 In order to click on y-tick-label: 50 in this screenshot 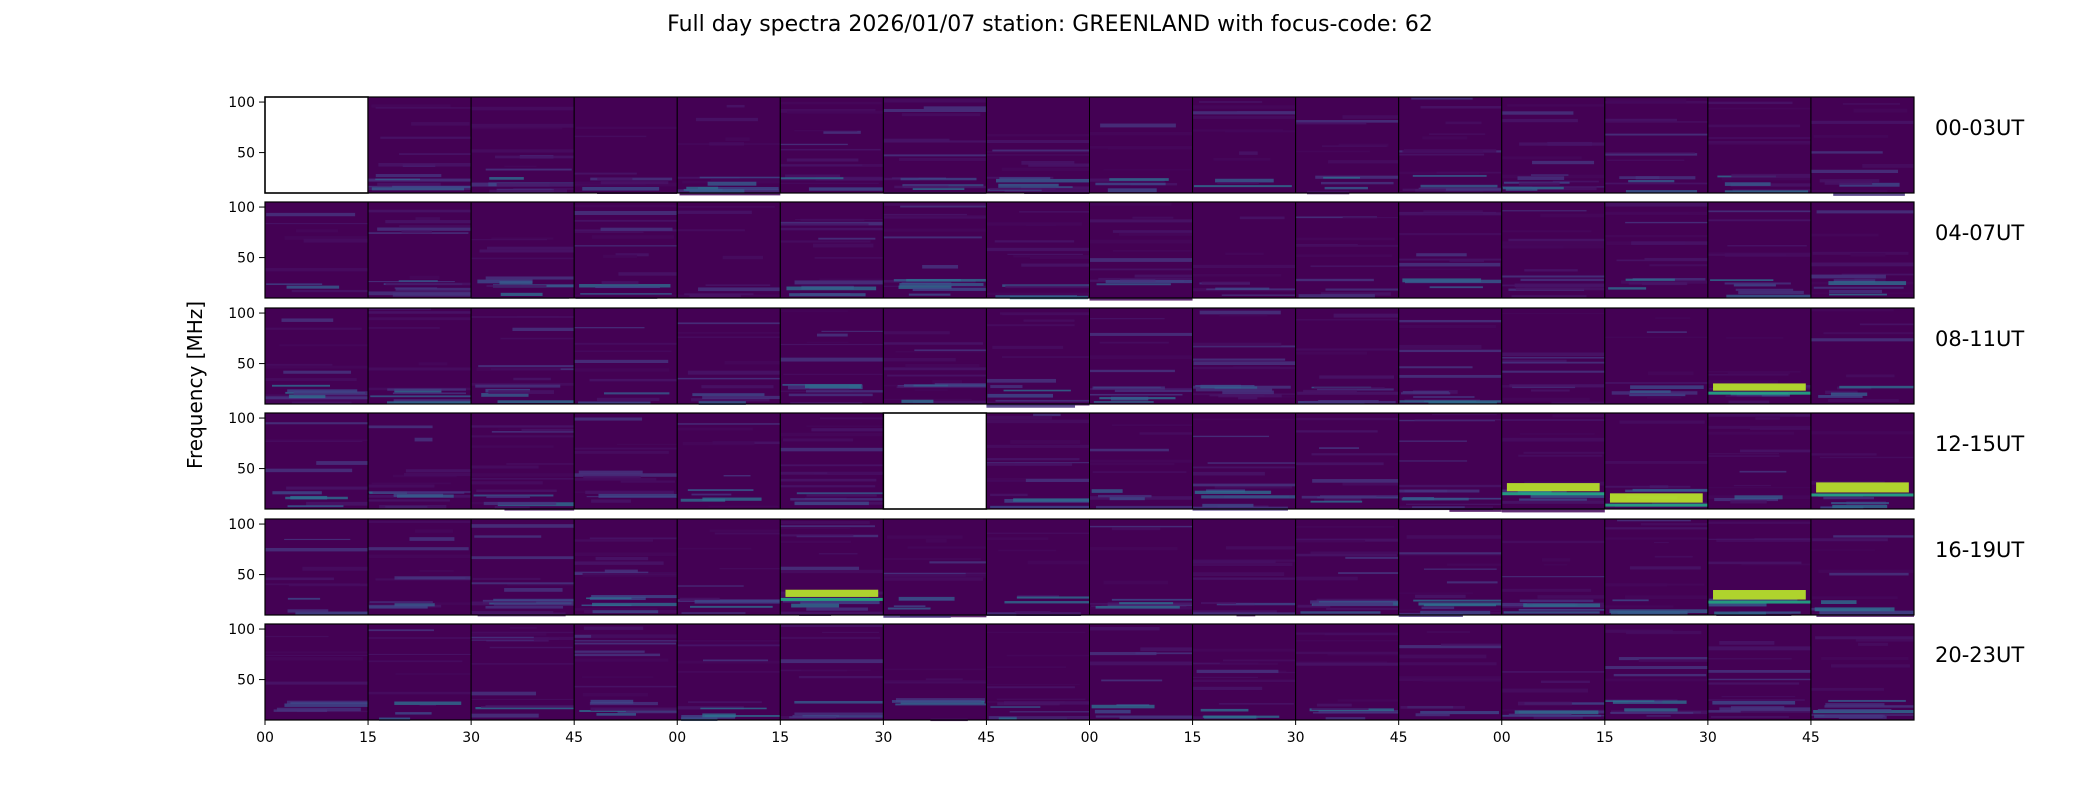, I will do `click(246, 259)`.